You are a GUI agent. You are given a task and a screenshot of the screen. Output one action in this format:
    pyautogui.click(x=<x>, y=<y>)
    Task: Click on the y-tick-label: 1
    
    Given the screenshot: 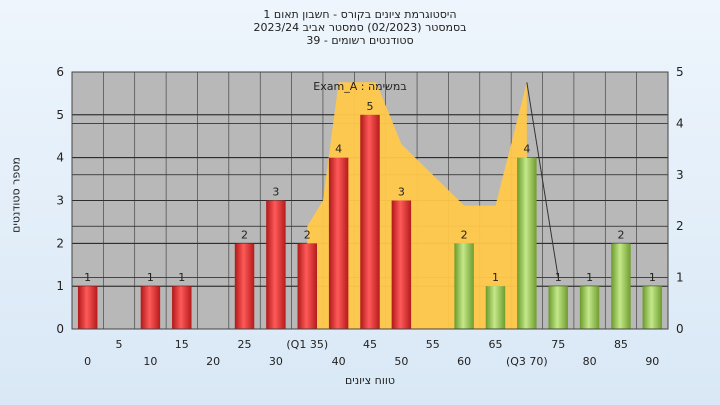 What is the action you would take?
    pyautogui.click(x=60, y=286)
    